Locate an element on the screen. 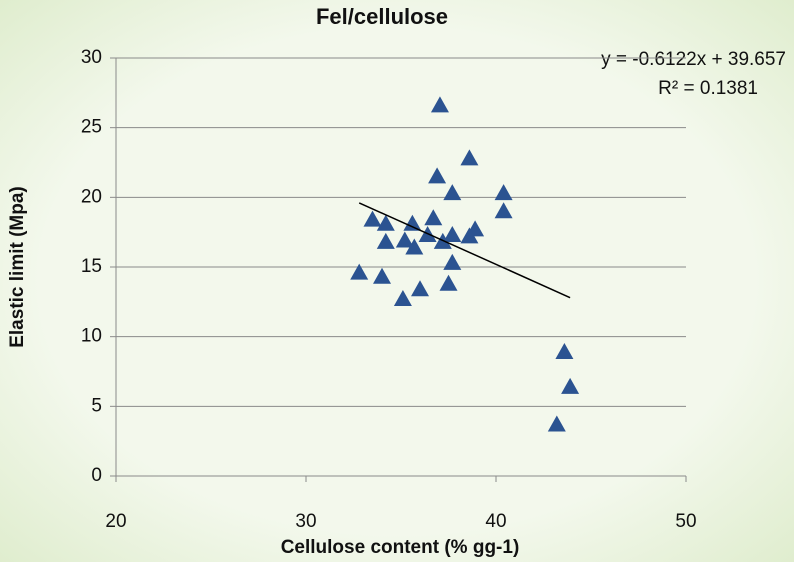 Image resolution: width=794 pixels, height=562 pixels. x-tick-label: 20 is located at coordinates (115, 521).